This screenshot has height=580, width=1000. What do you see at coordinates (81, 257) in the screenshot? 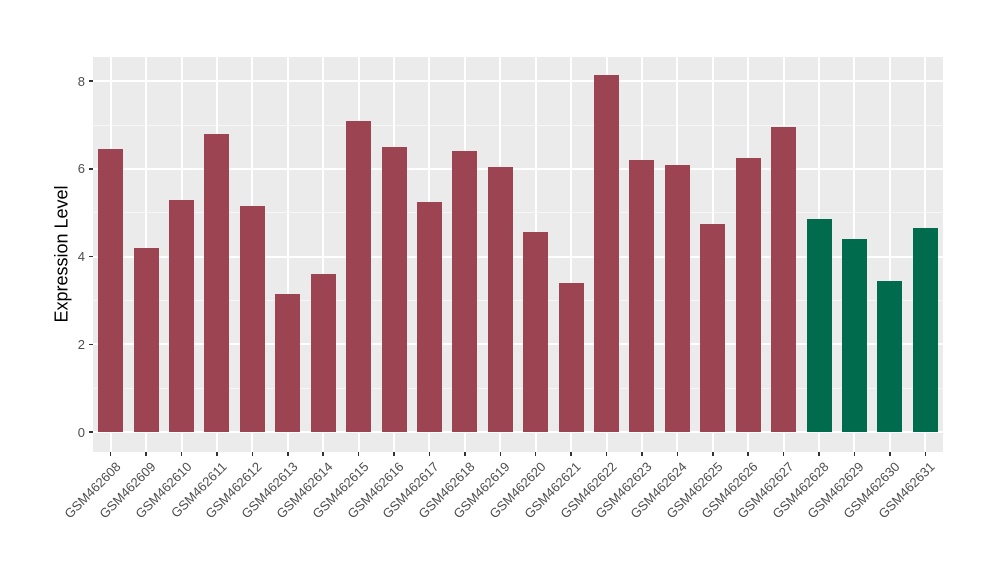
I see `y-tick-label: 4` at bounding box center [81, 257].